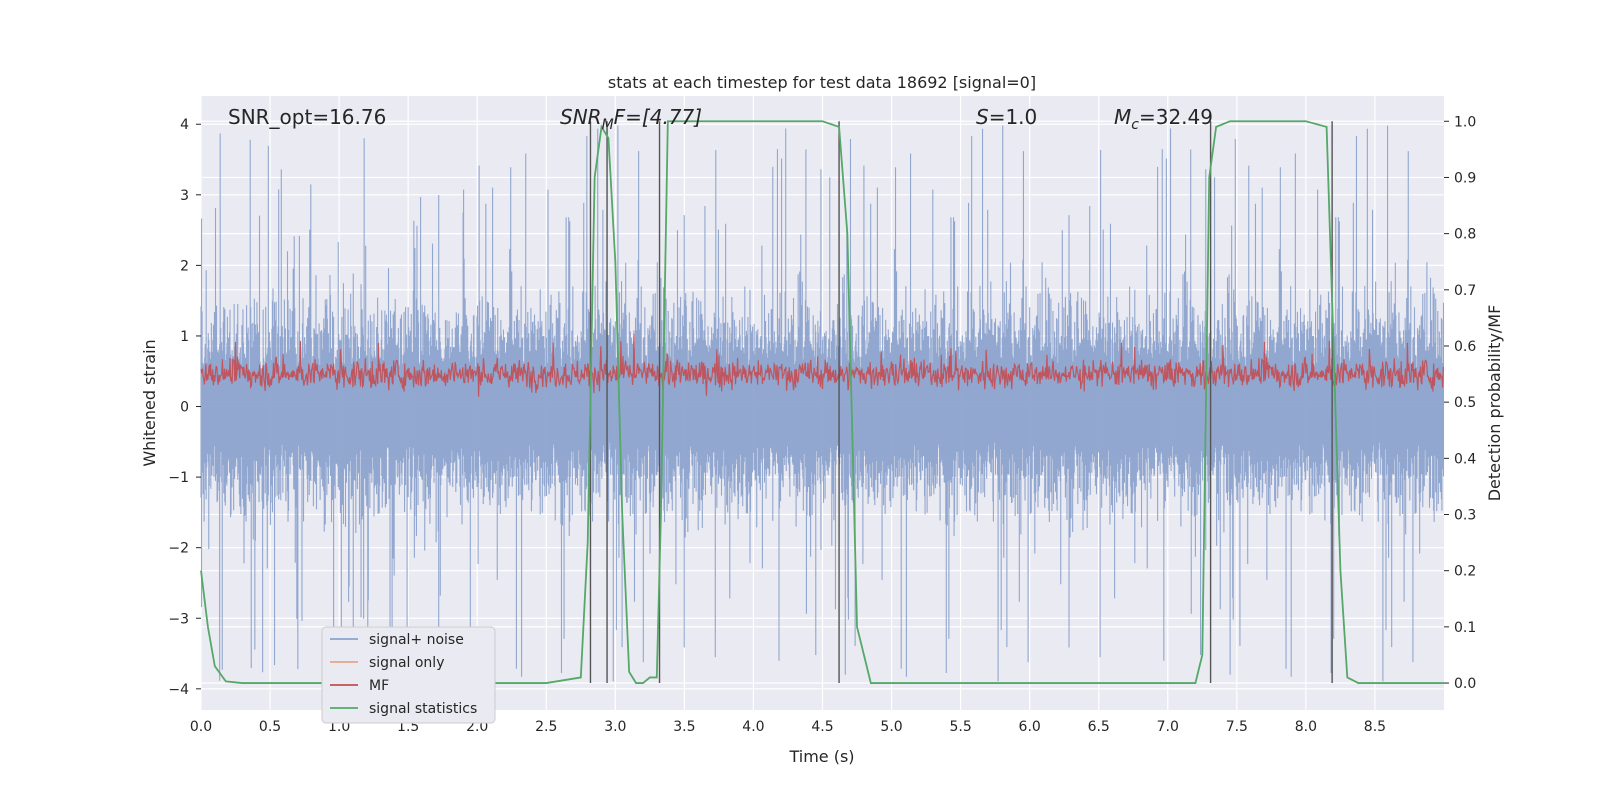 The height and width of the screenshot is (800, 1600). I want to click on y-right-tick-label: 0.4, so click(1465, 459).